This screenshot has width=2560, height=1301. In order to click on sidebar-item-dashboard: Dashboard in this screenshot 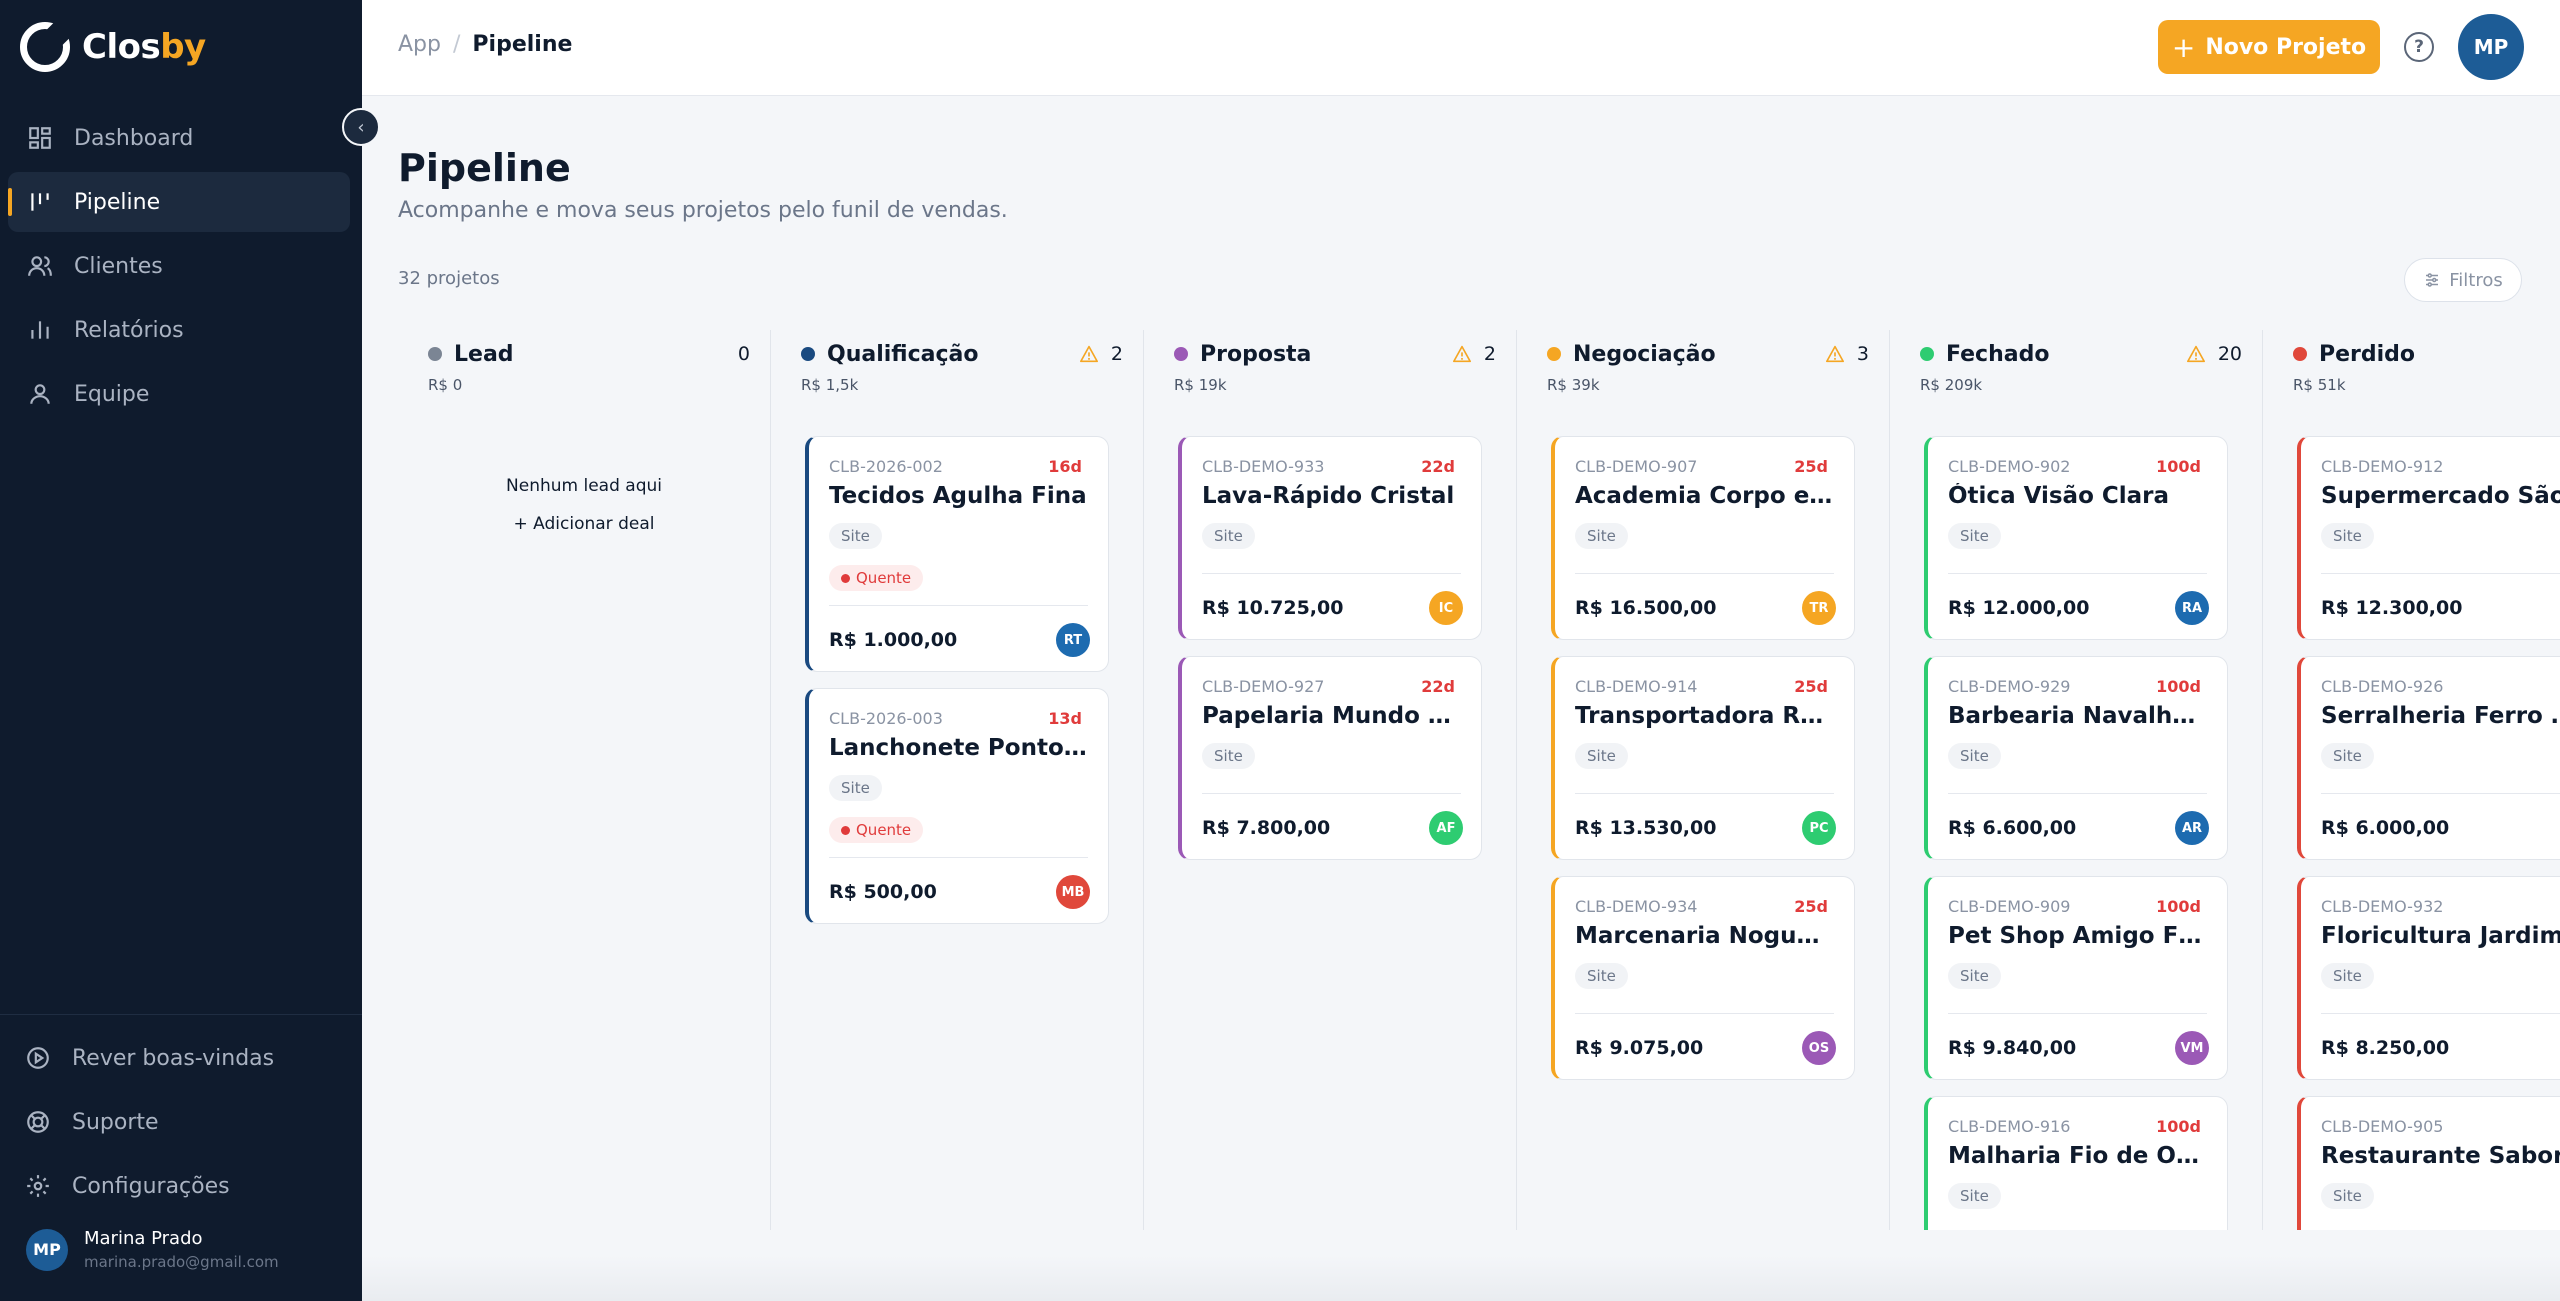, I will do `click(179, 138)`.